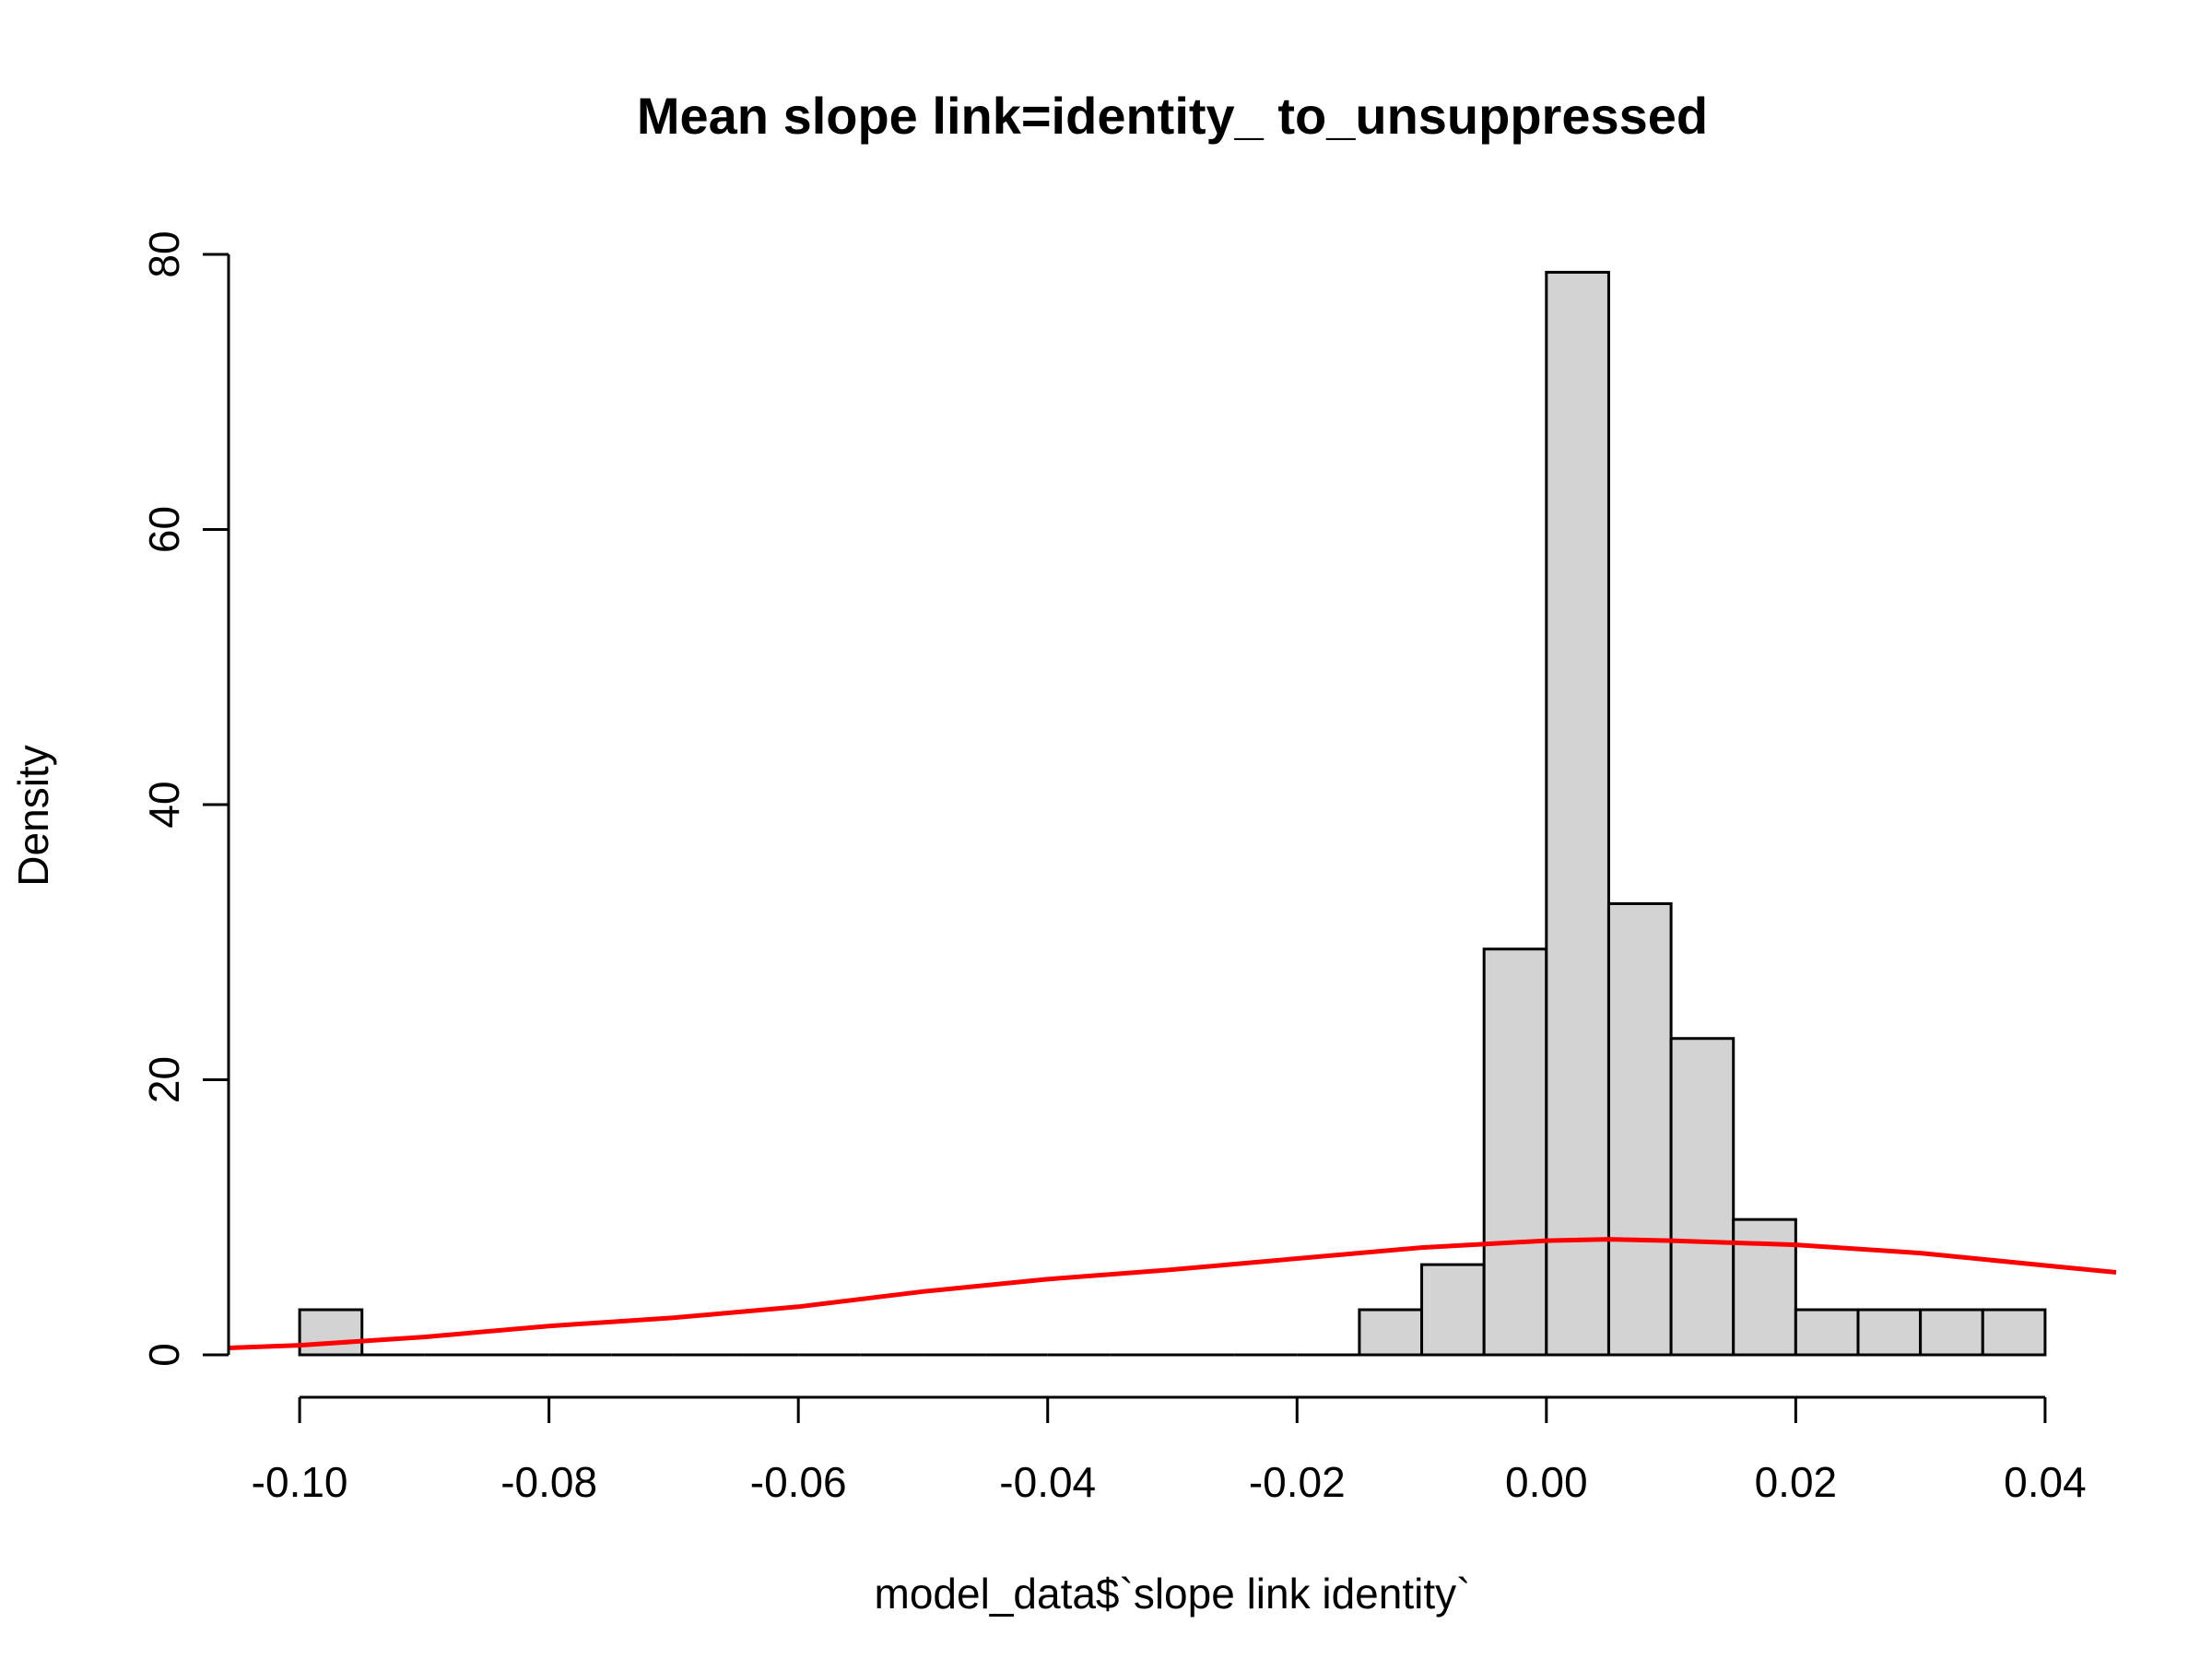  Describe the element at coordinates (1047, 1482) in the screenshot. I see `x-tick-label: -0.04` at that location.